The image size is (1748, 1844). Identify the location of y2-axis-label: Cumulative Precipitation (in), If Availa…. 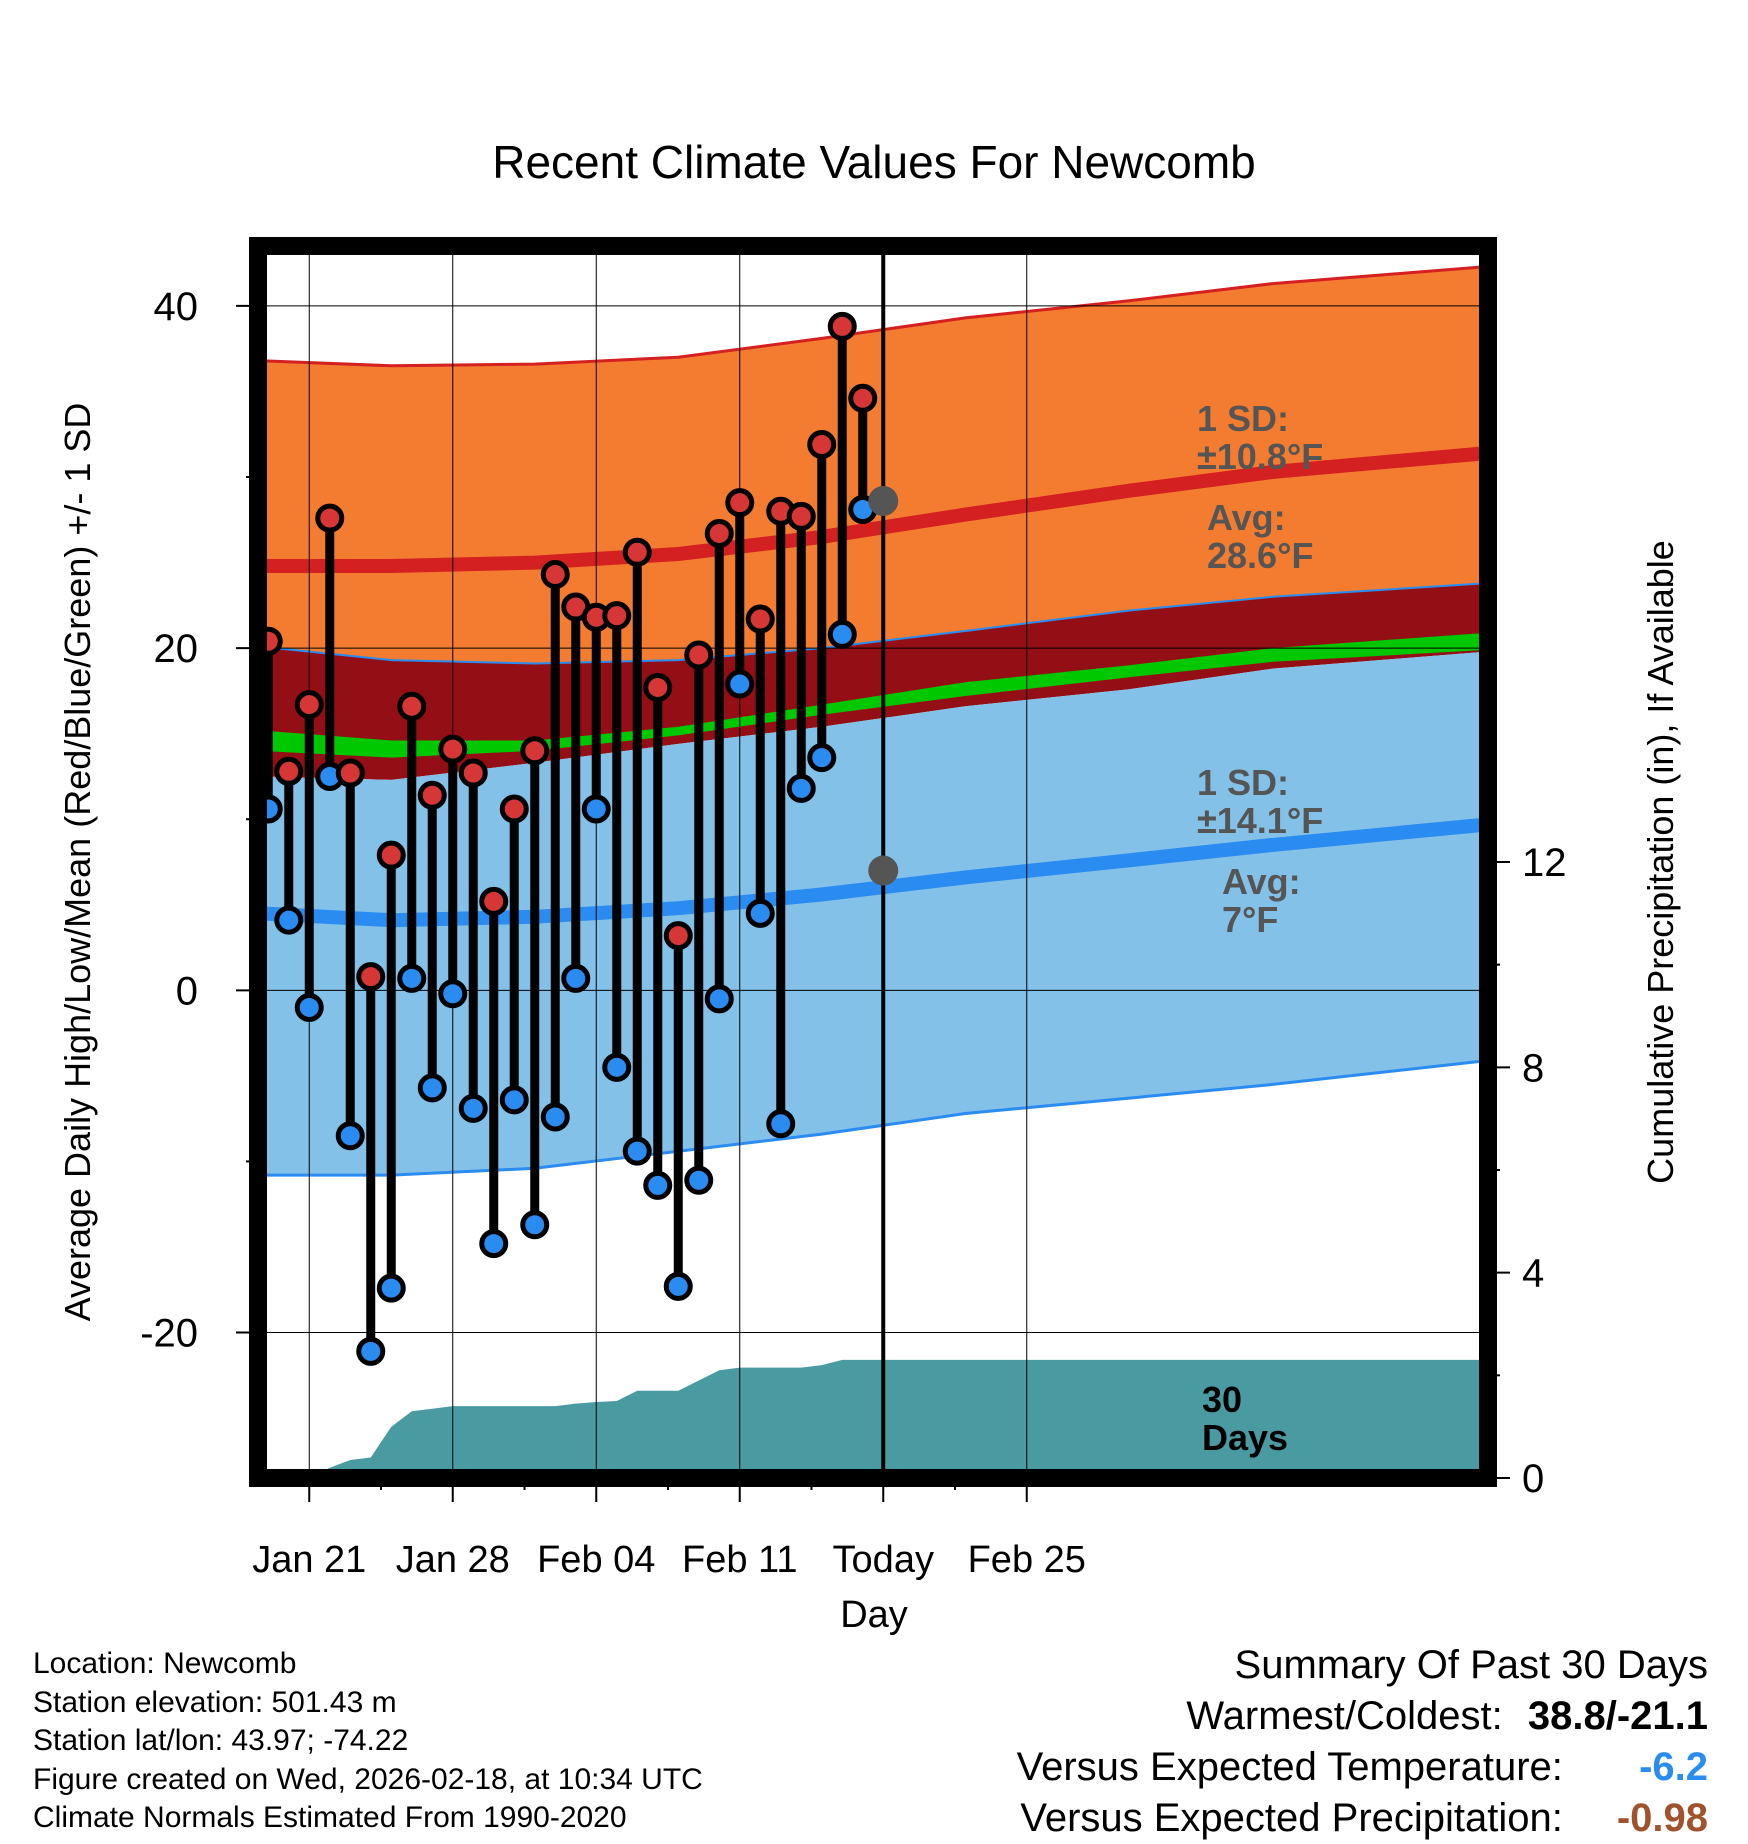
(1660, 862).